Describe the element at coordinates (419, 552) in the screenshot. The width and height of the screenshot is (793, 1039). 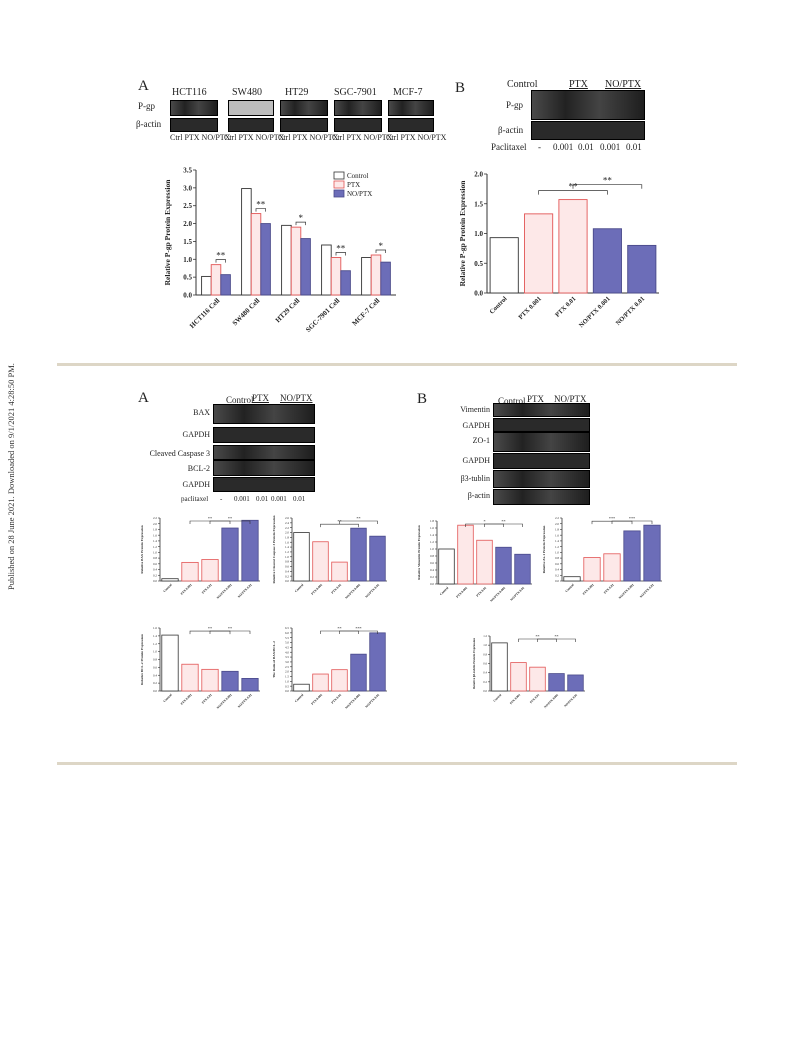
I see `y-axis-label: Relative Vimentin Protein Expression` at that location.